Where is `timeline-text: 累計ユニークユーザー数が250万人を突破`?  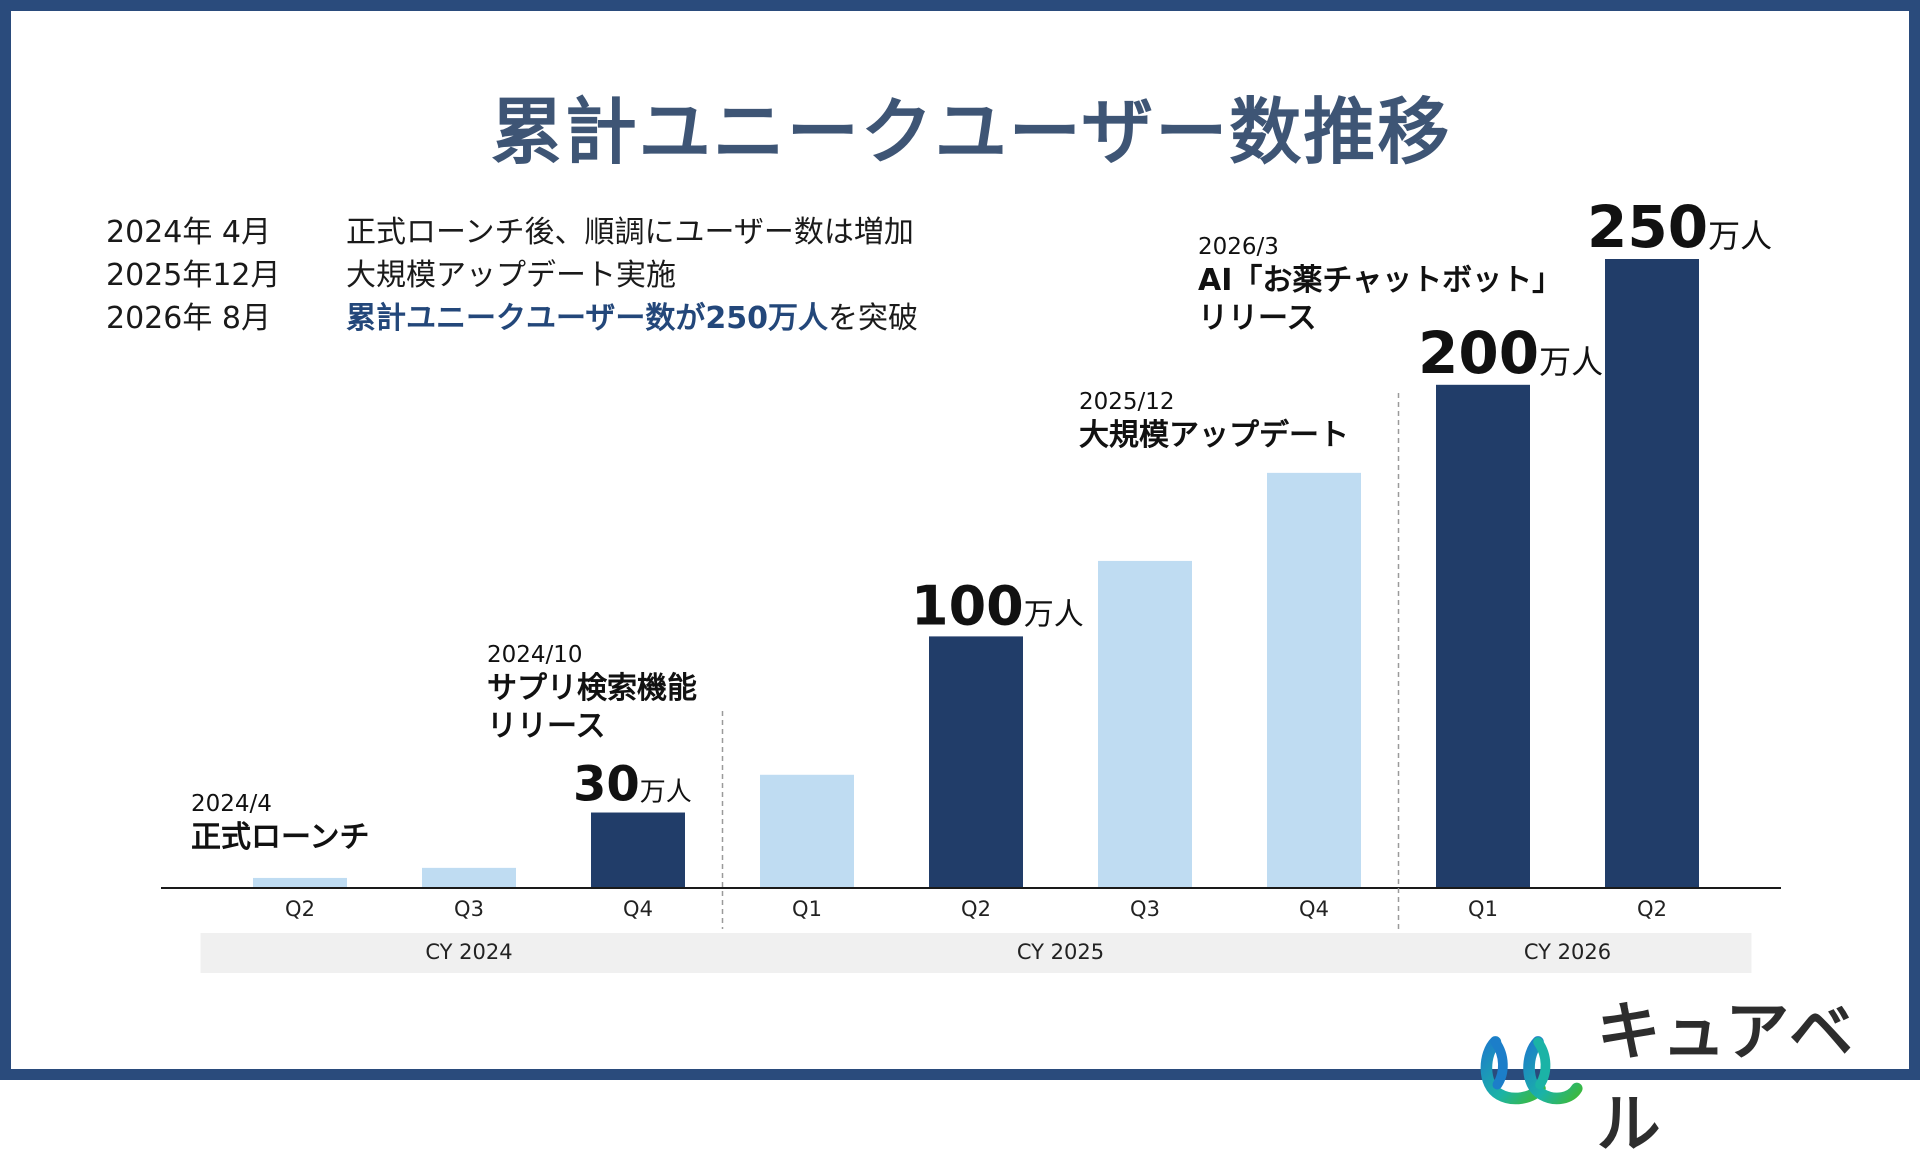
timeline-text: 累計ユニークユーザー数が250万人を突破 is located at coordinates (632, 318).